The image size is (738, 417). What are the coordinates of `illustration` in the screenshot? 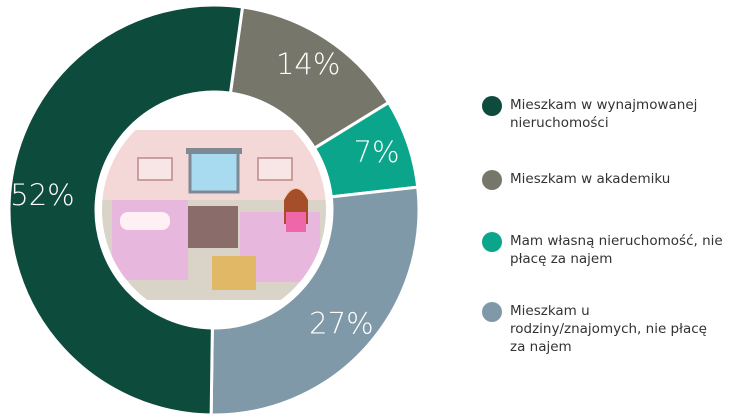 It's located at (214, 215).